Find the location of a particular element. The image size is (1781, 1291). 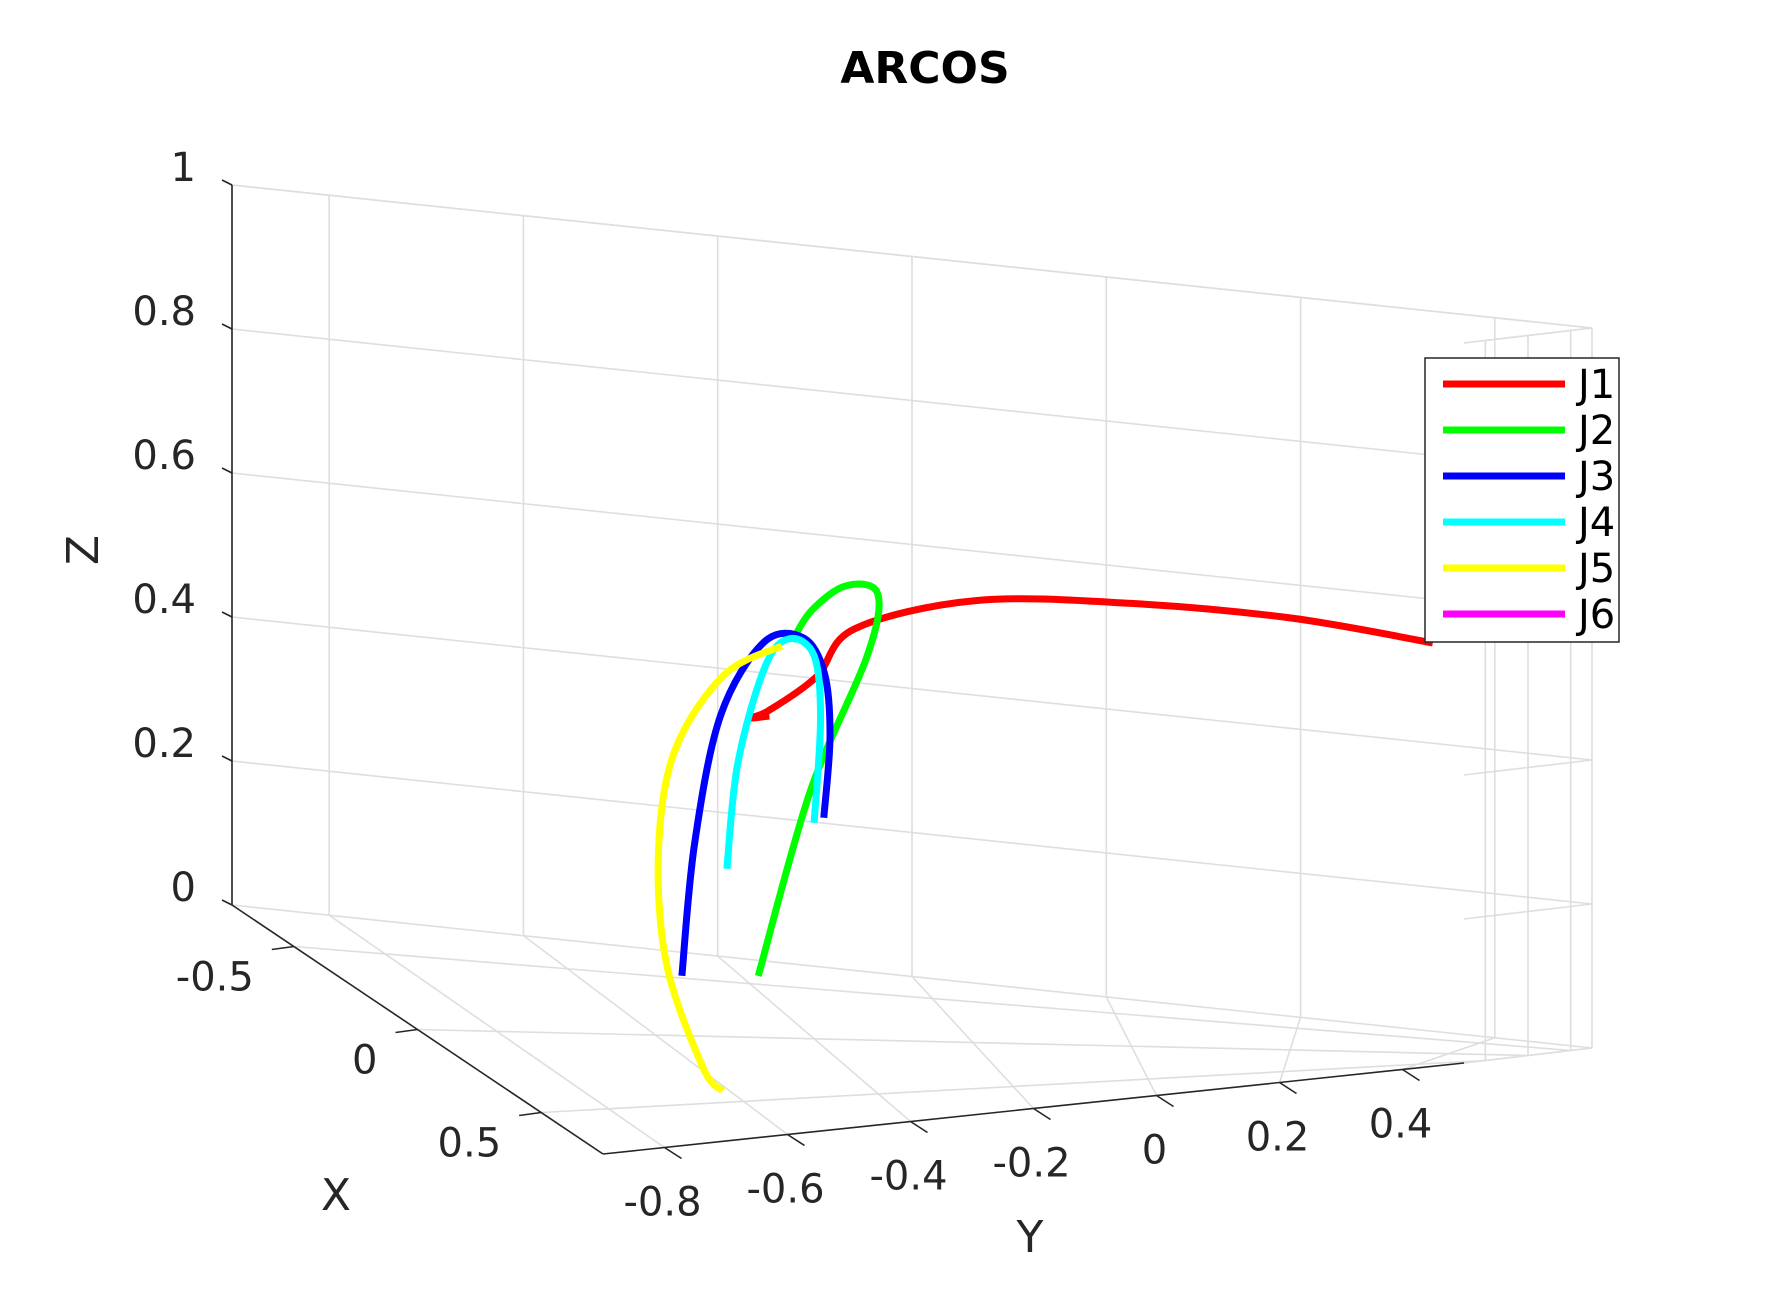

y-tick-label: -0.6 is located at coordinates (785, 1190).